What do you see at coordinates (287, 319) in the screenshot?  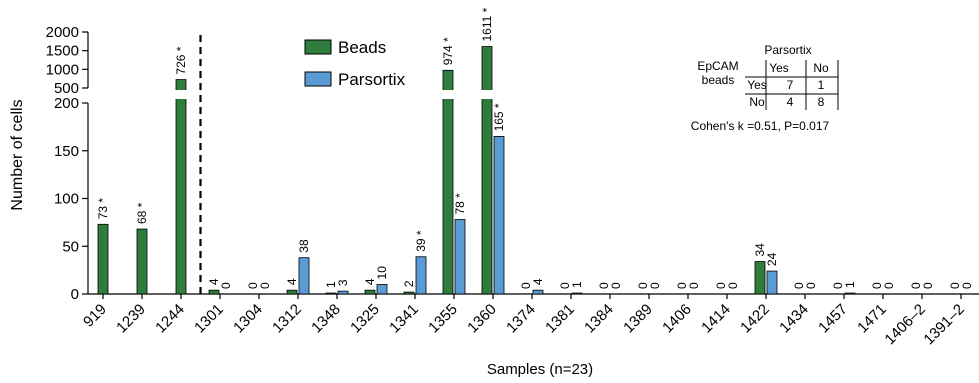 I see `x-tick-label: 1312` at bounding box center [287, 319].